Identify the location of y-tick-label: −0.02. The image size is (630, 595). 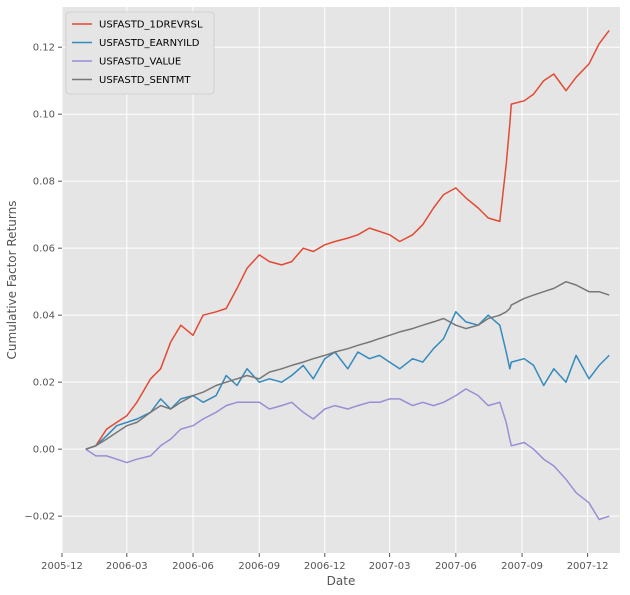
(39, 517).